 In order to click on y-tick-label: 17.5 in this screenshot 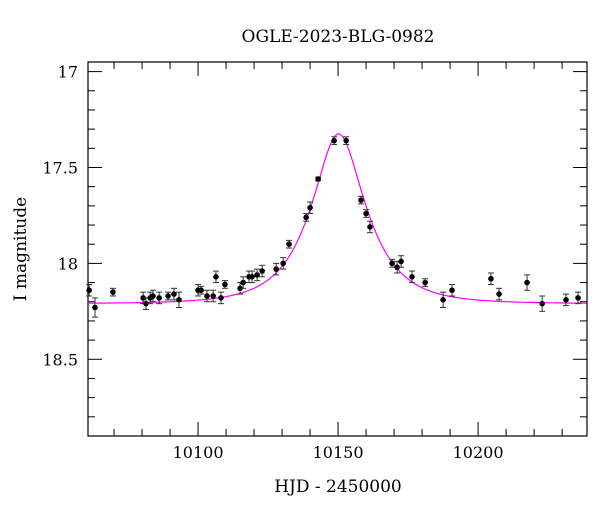, I will do `click(60, 167)`.